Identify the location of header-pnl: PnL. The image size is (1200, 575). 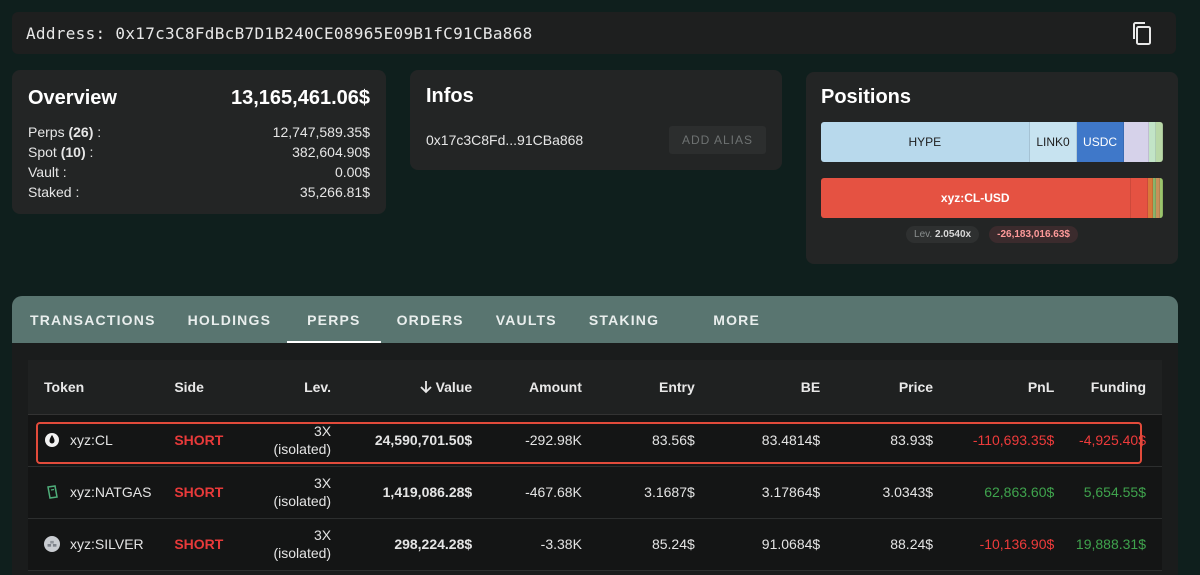
(994, 387).